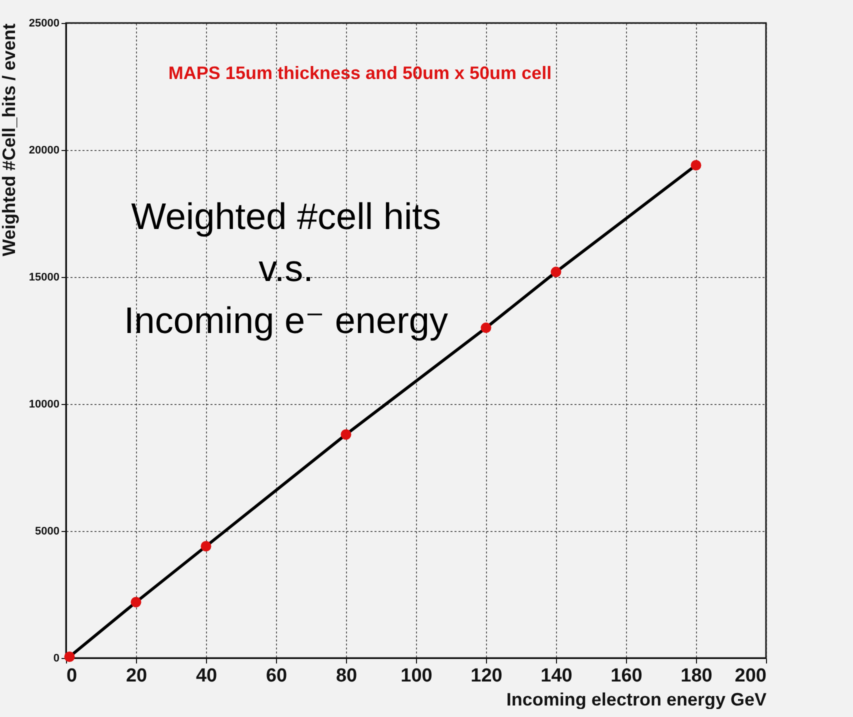 This screenshot has height=717, width=853. I want to click on x-tick-label: 180, so click(696, 676).